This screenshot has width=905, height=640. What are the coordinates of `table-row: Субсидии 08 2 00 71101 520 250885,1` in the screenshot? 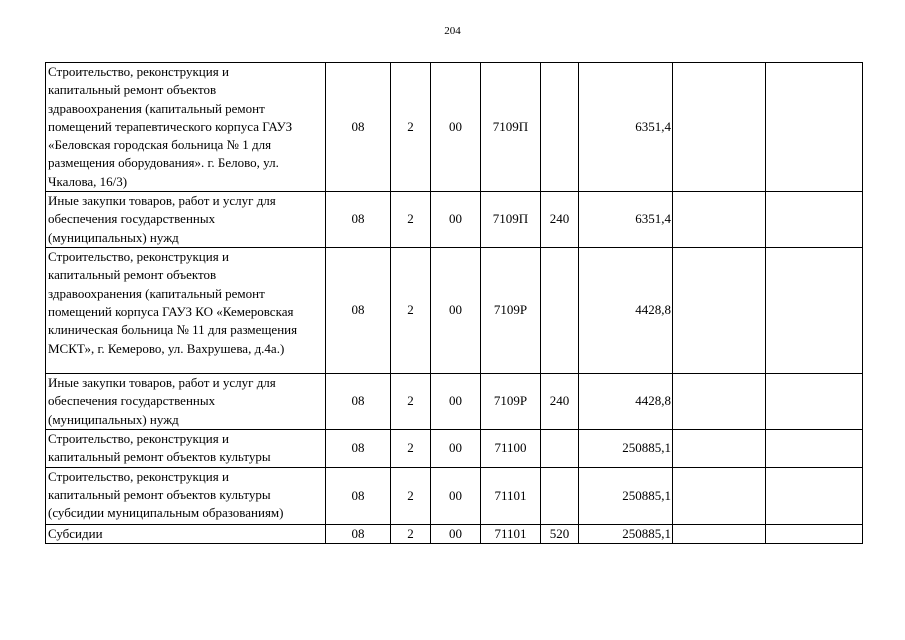 It's located at (454, 533).